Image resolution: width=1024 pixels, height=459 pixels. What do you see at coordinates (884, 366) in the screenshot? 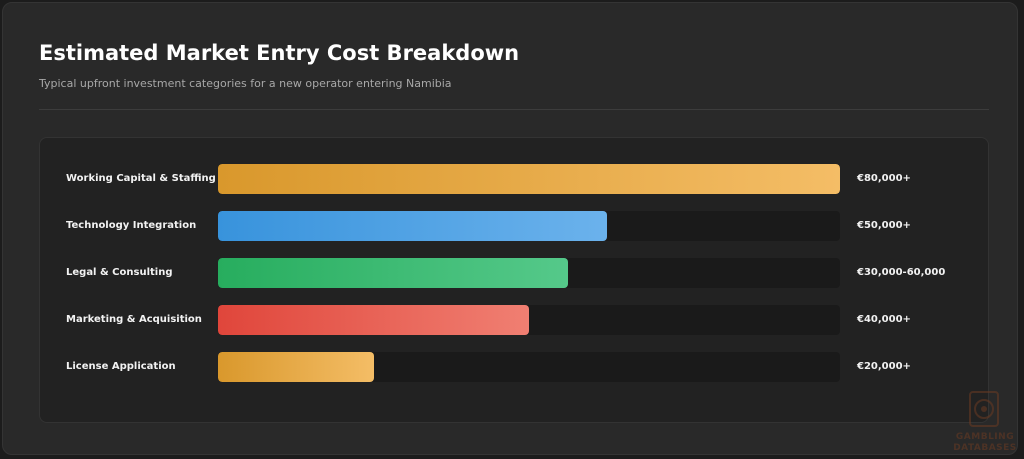
I see `value-label: €20,000+` at bounding box center [884, 366].